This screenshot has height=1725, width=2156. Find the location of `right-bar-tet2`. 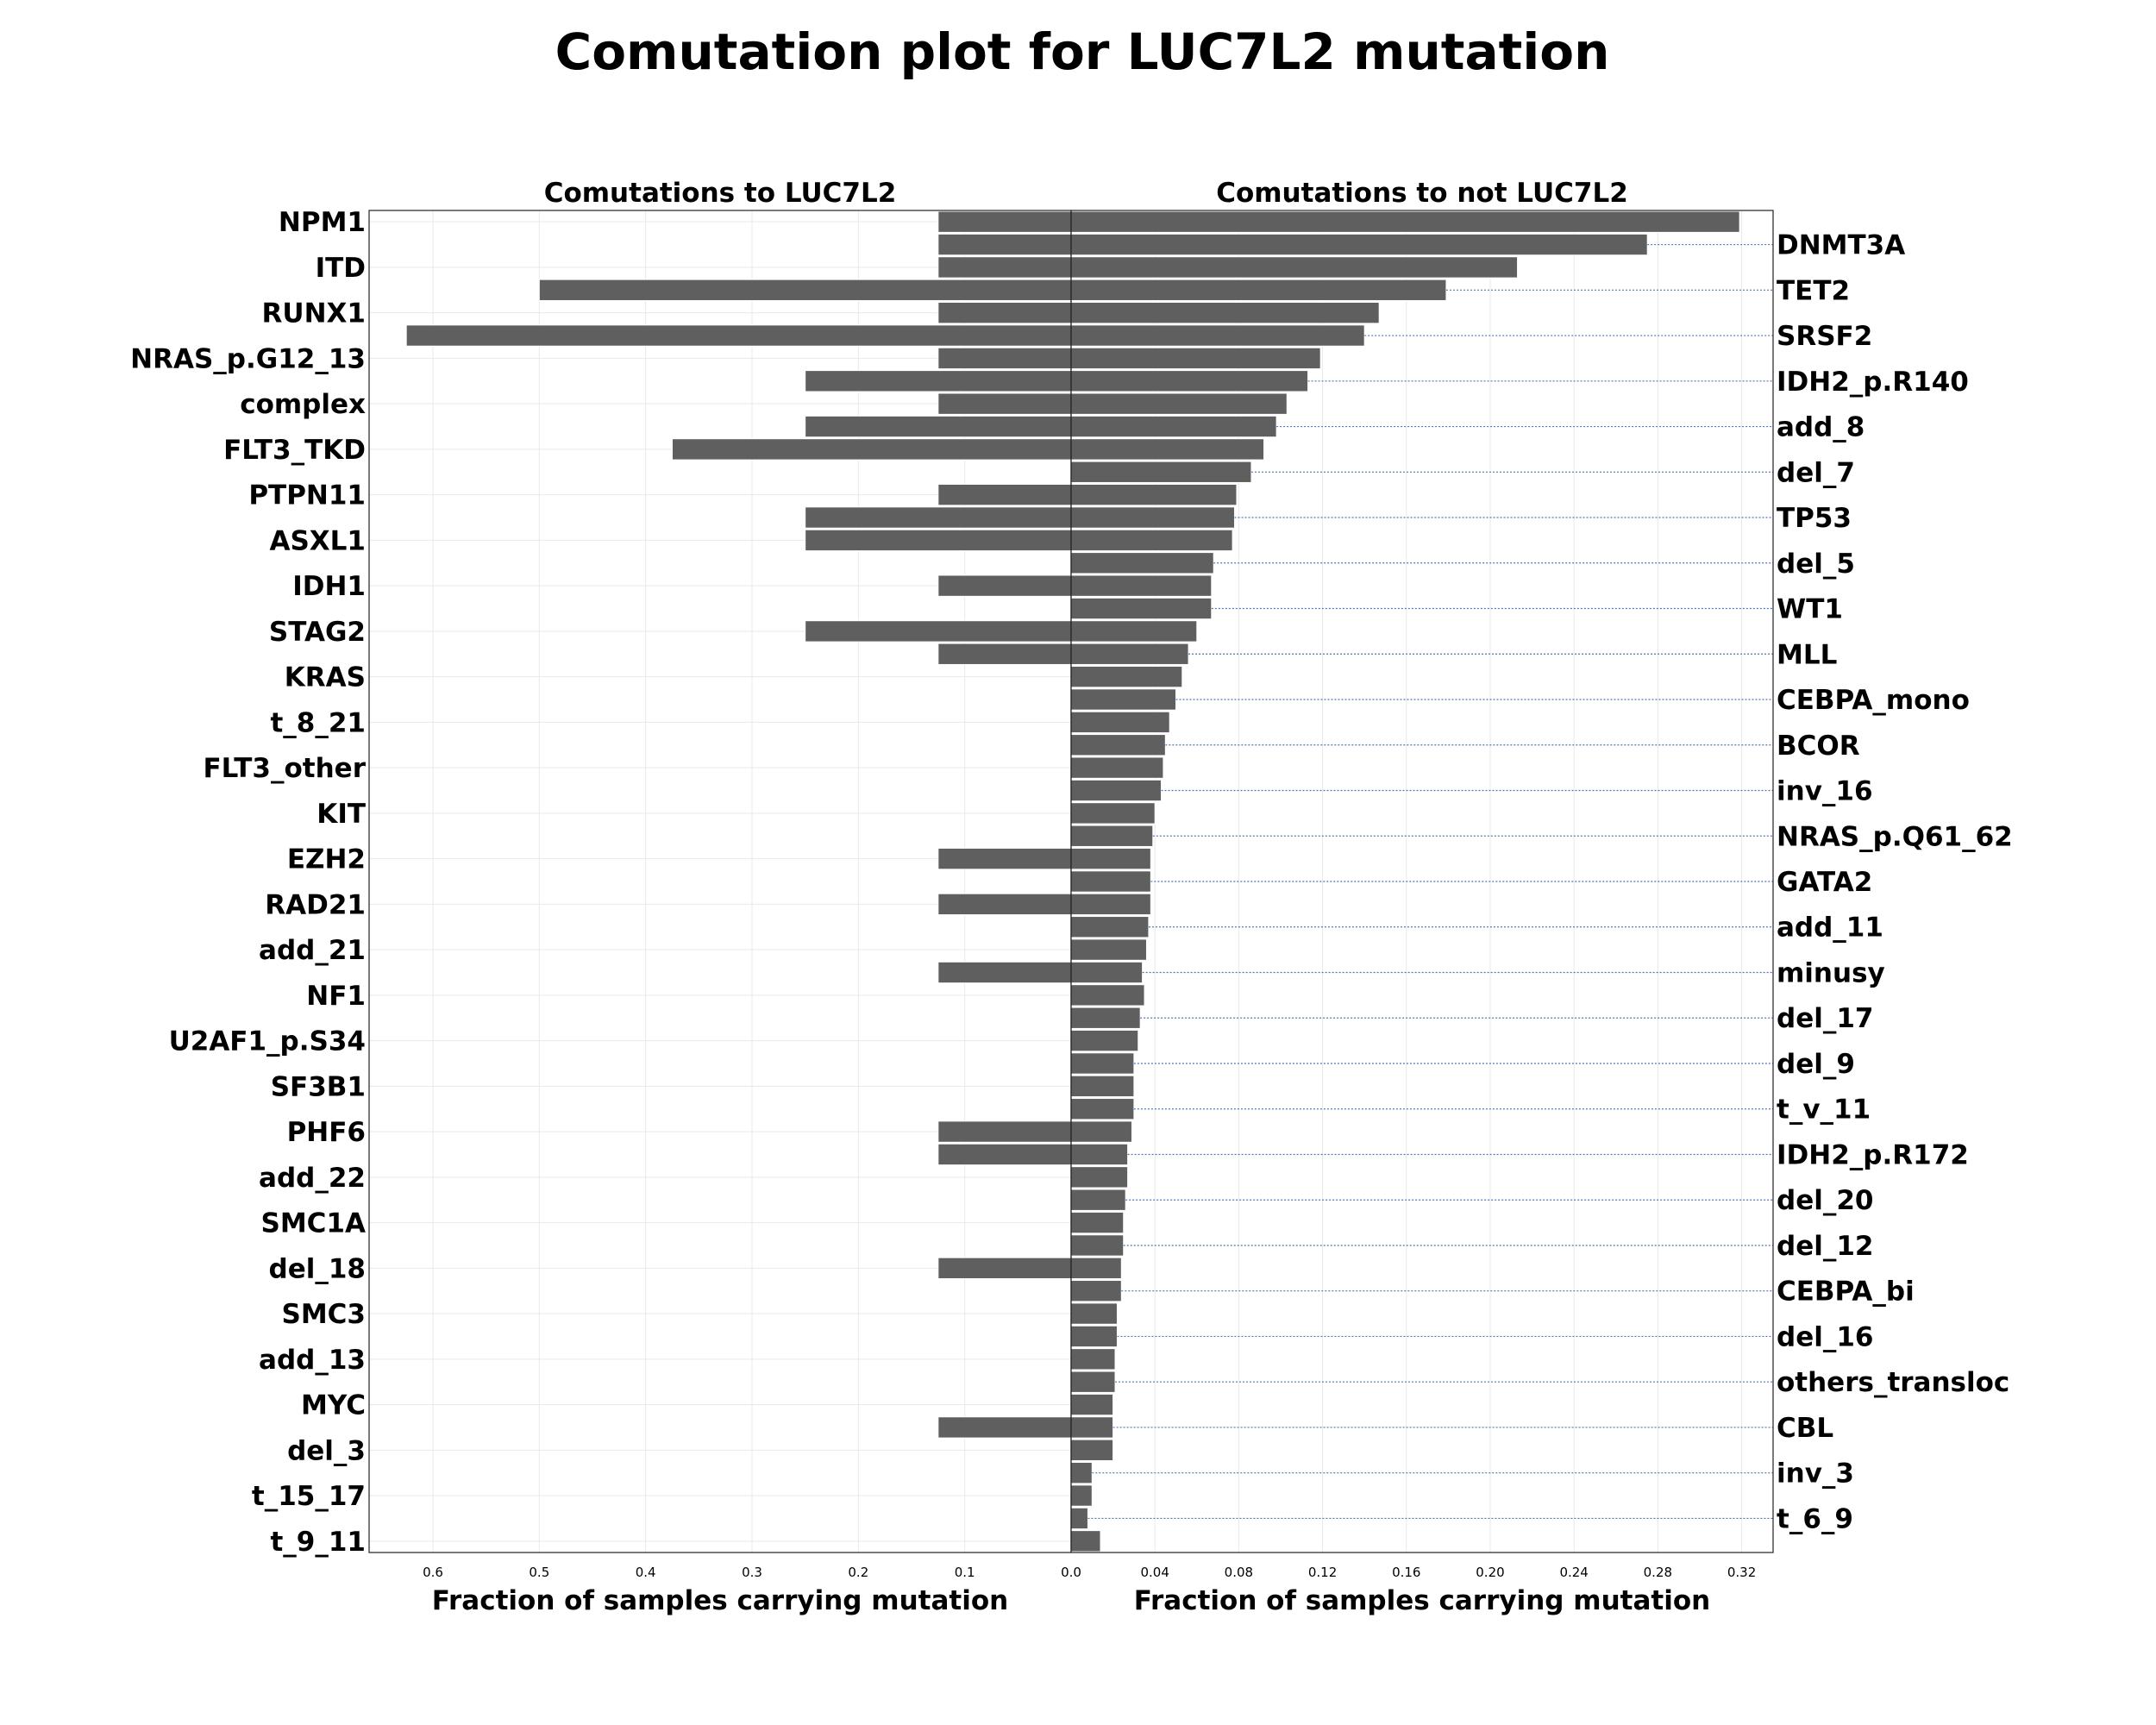

right-bar-tet2 is located at coordinates (1258, 290).